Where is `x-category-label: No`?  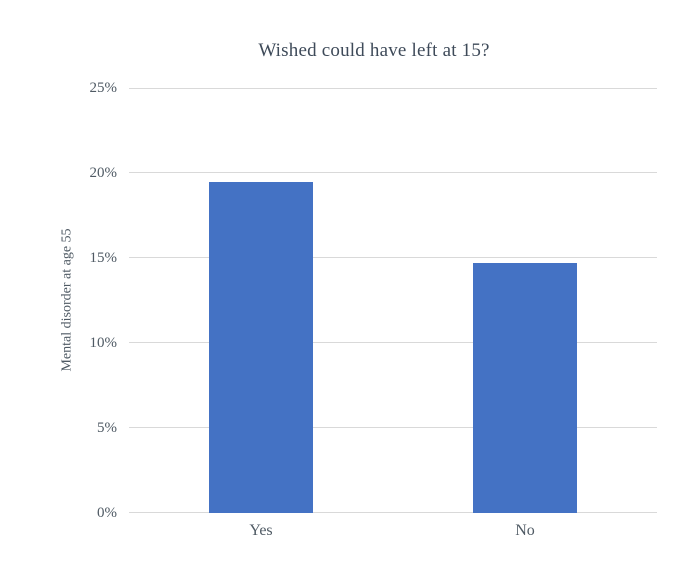
x-category-label: No is located at coordinates (525, 530).